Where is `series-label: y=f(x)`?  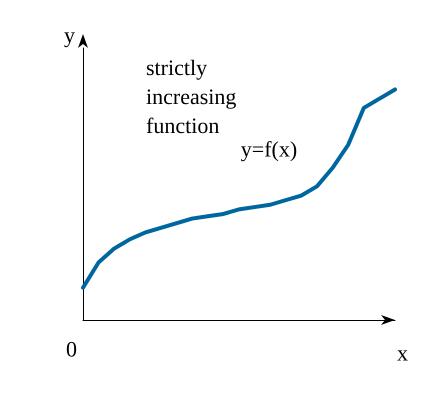 series-label: y=f(x) is located at coordinates (269, 149).